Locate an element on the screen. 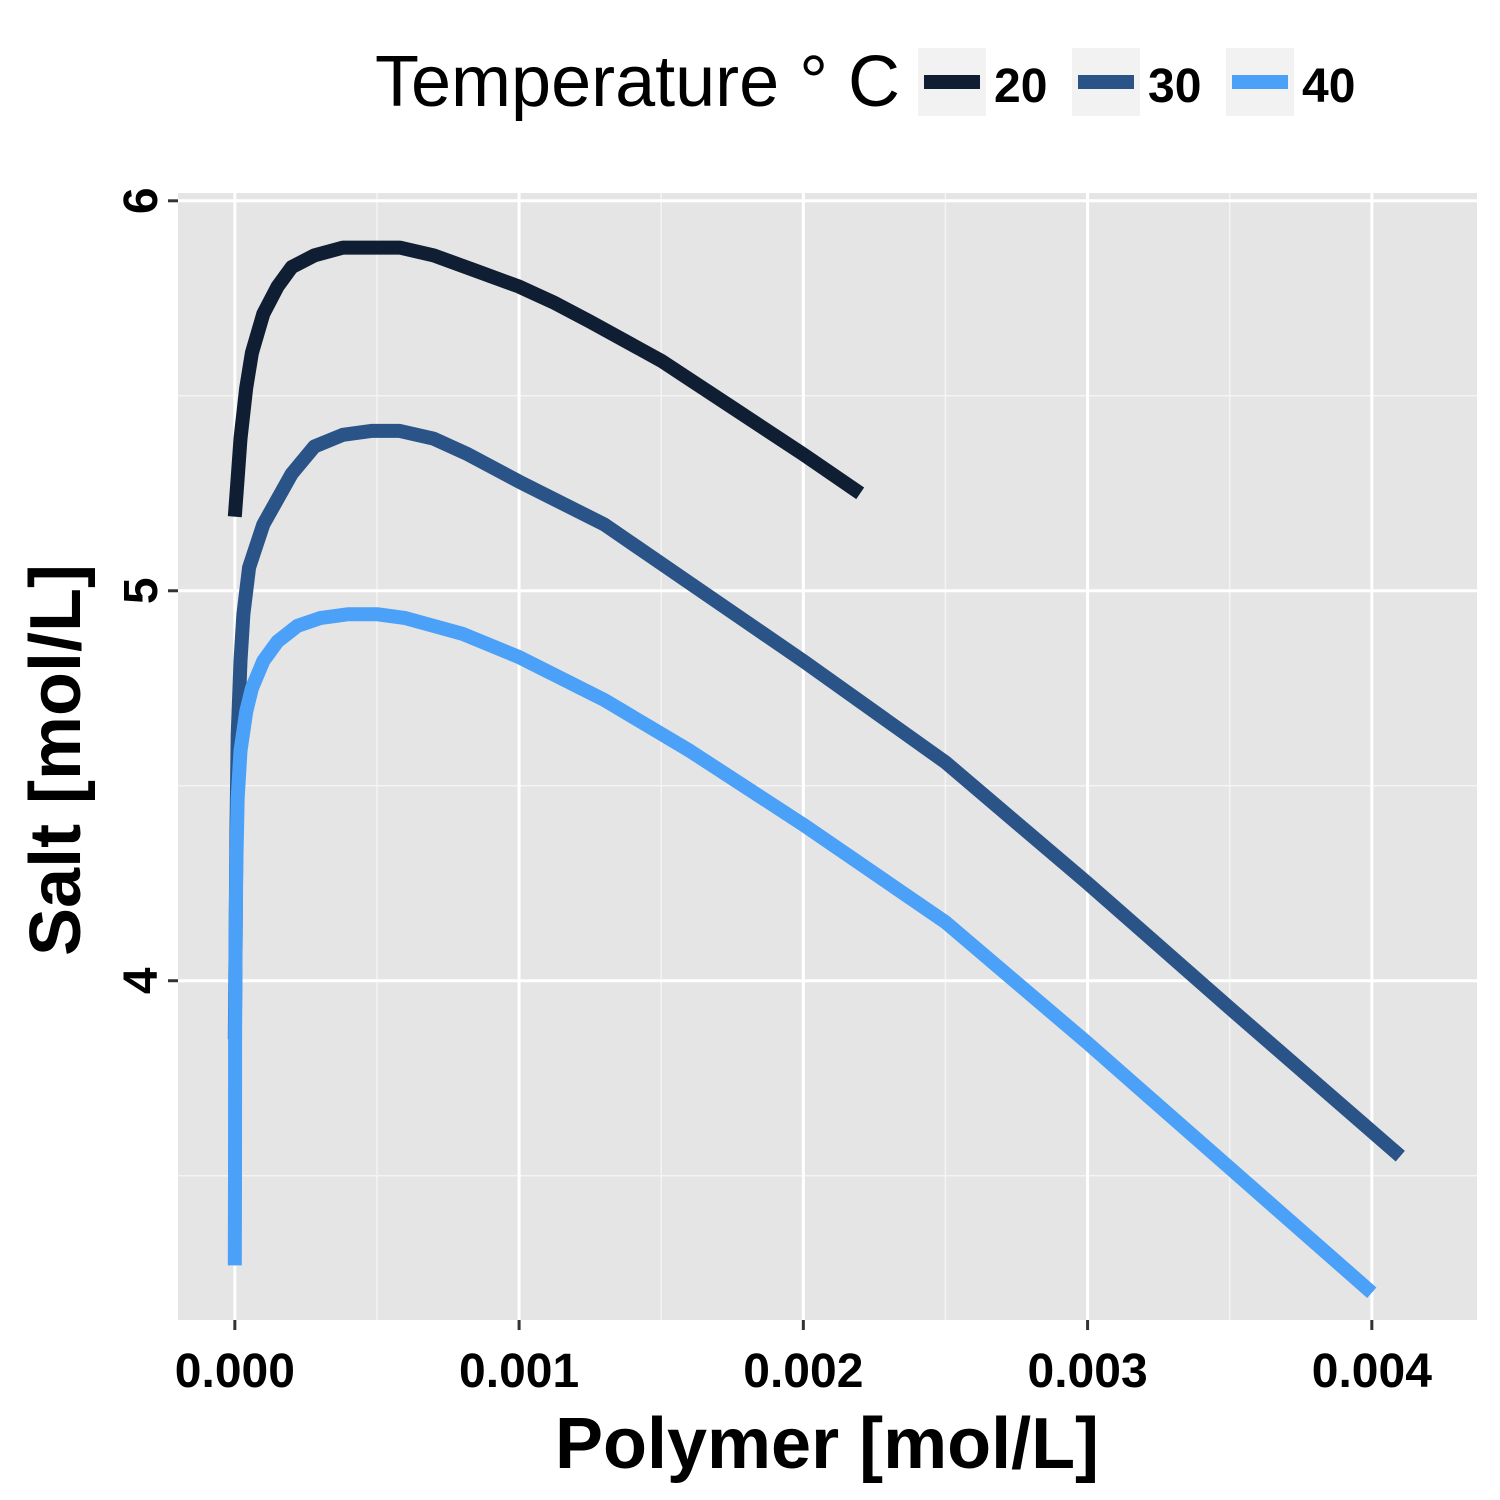  x-tick-label: 0.002 is located at coordinates (803, 1371).